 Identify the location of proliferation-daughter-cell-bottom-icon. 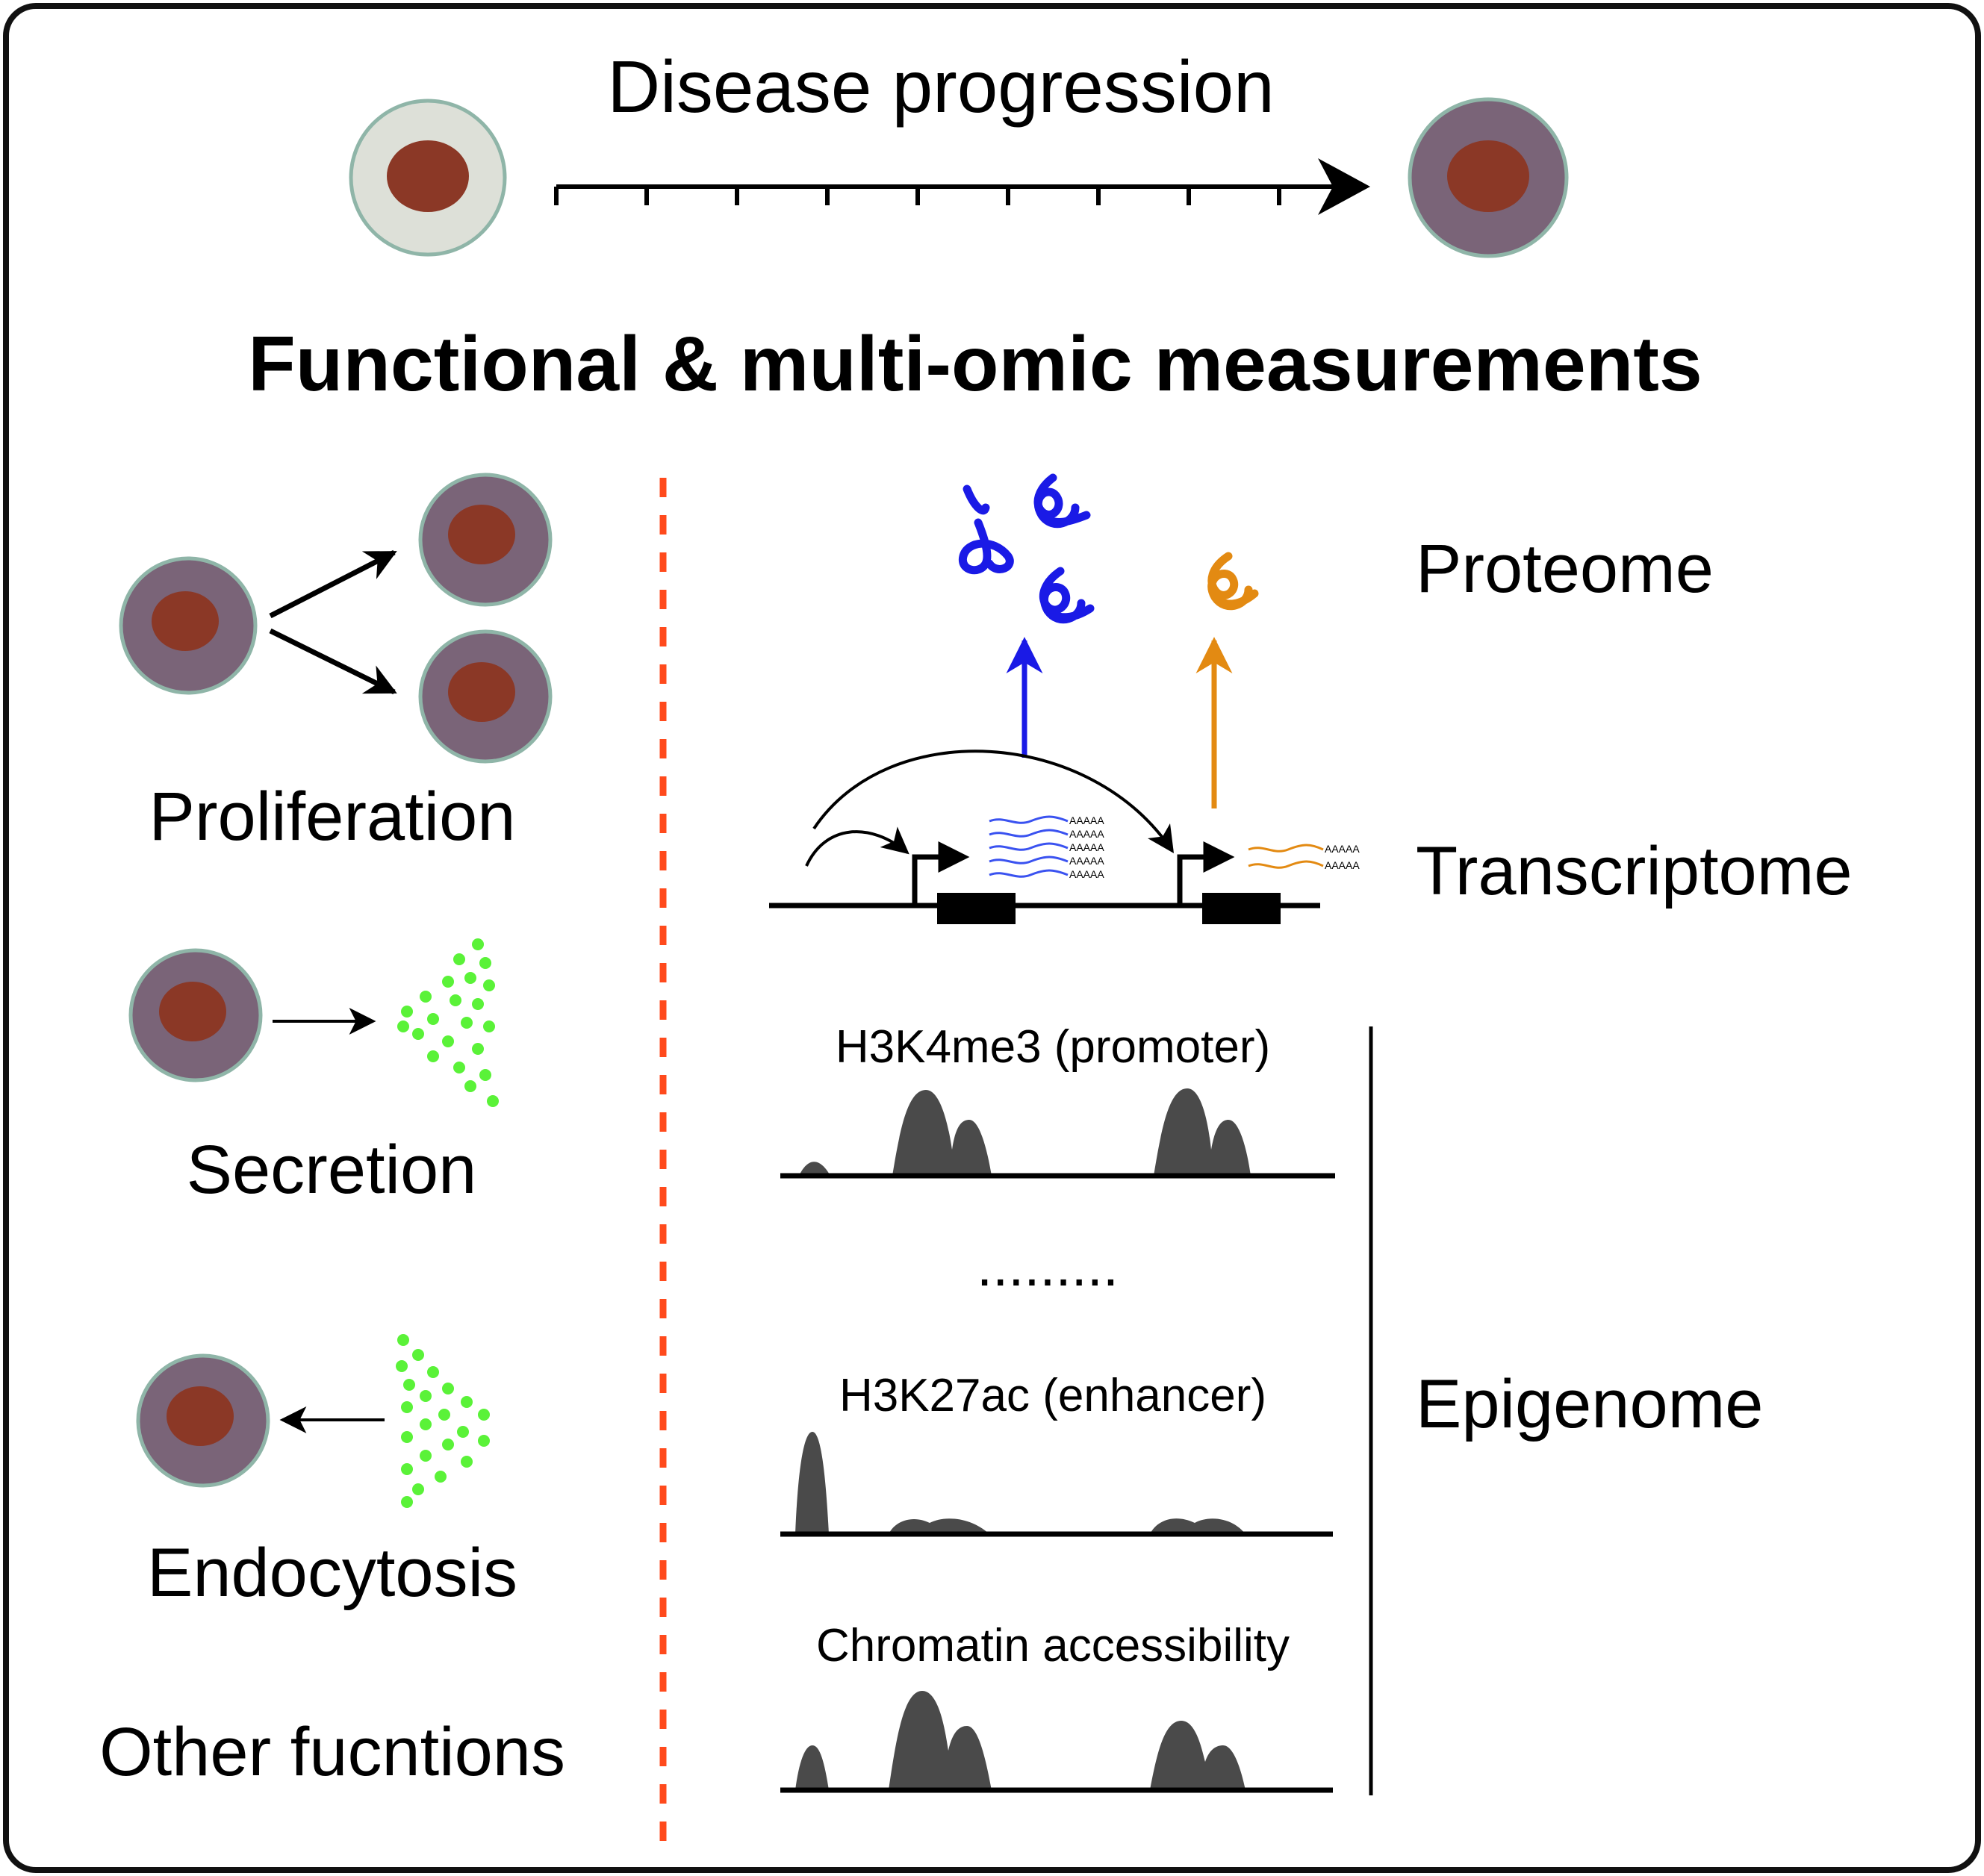
(485, 696).